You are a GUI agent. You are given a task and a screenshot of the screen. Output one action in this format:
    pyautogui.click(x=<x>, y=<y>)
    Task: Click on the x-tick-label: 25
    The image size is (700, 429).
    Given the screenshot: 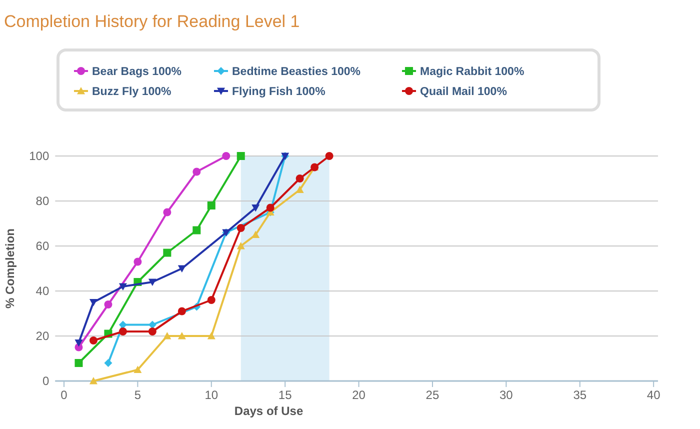 What is the action you would take?
    pyautogui.click(x=433, y=395)
    